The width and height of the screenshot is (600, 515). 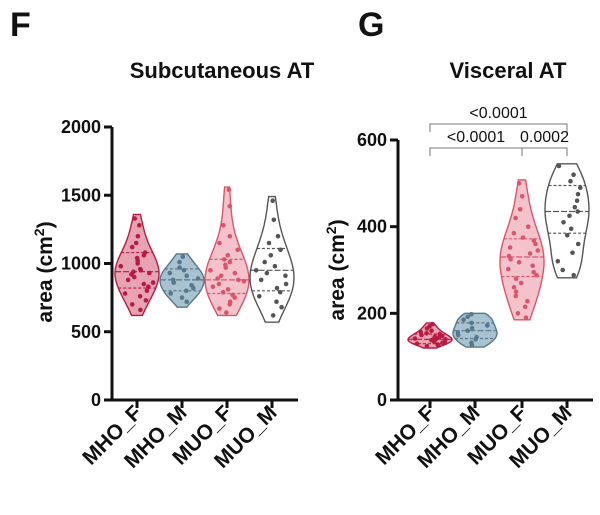 What do you see at coordinates (20, 25) in the screenshot?
I see `panel-letter-f: F` at bounding box center [20, 25].